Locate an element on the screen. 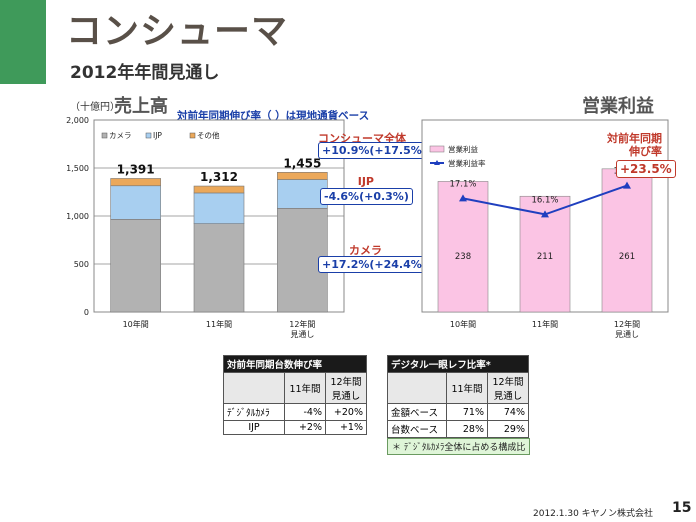 The width and height of the screenshot is (696, 522). y-tick-label: 2,000 is located at coordinates (77, 120).